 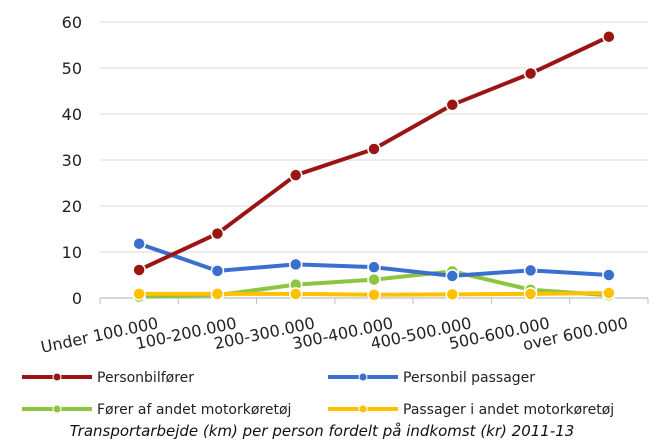 What do you see at coordinates (145, 378) in the screenshot?
I see `legend-label: Personbilfører` at bounding box center [145, 378].